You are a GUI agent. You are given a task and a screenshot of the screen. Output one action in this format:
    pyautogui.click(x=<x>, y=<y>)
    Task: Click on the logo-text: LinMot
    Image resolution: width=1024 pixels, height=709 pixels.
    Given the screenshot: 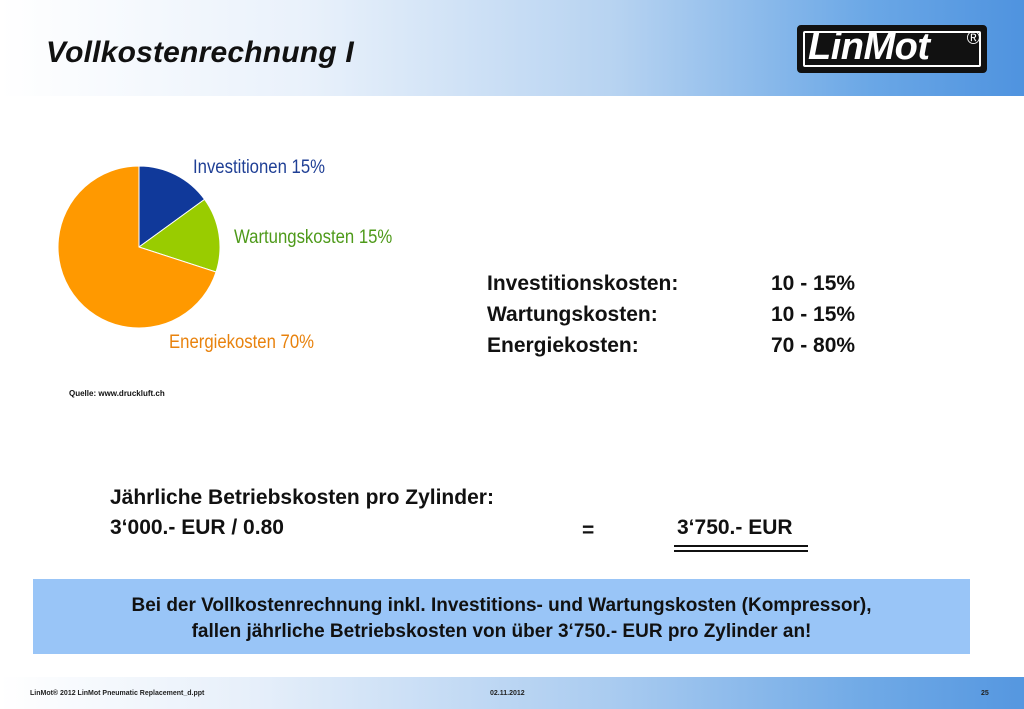 What is the action you would take?
    pyautogui.click(x=869, y=47)
    